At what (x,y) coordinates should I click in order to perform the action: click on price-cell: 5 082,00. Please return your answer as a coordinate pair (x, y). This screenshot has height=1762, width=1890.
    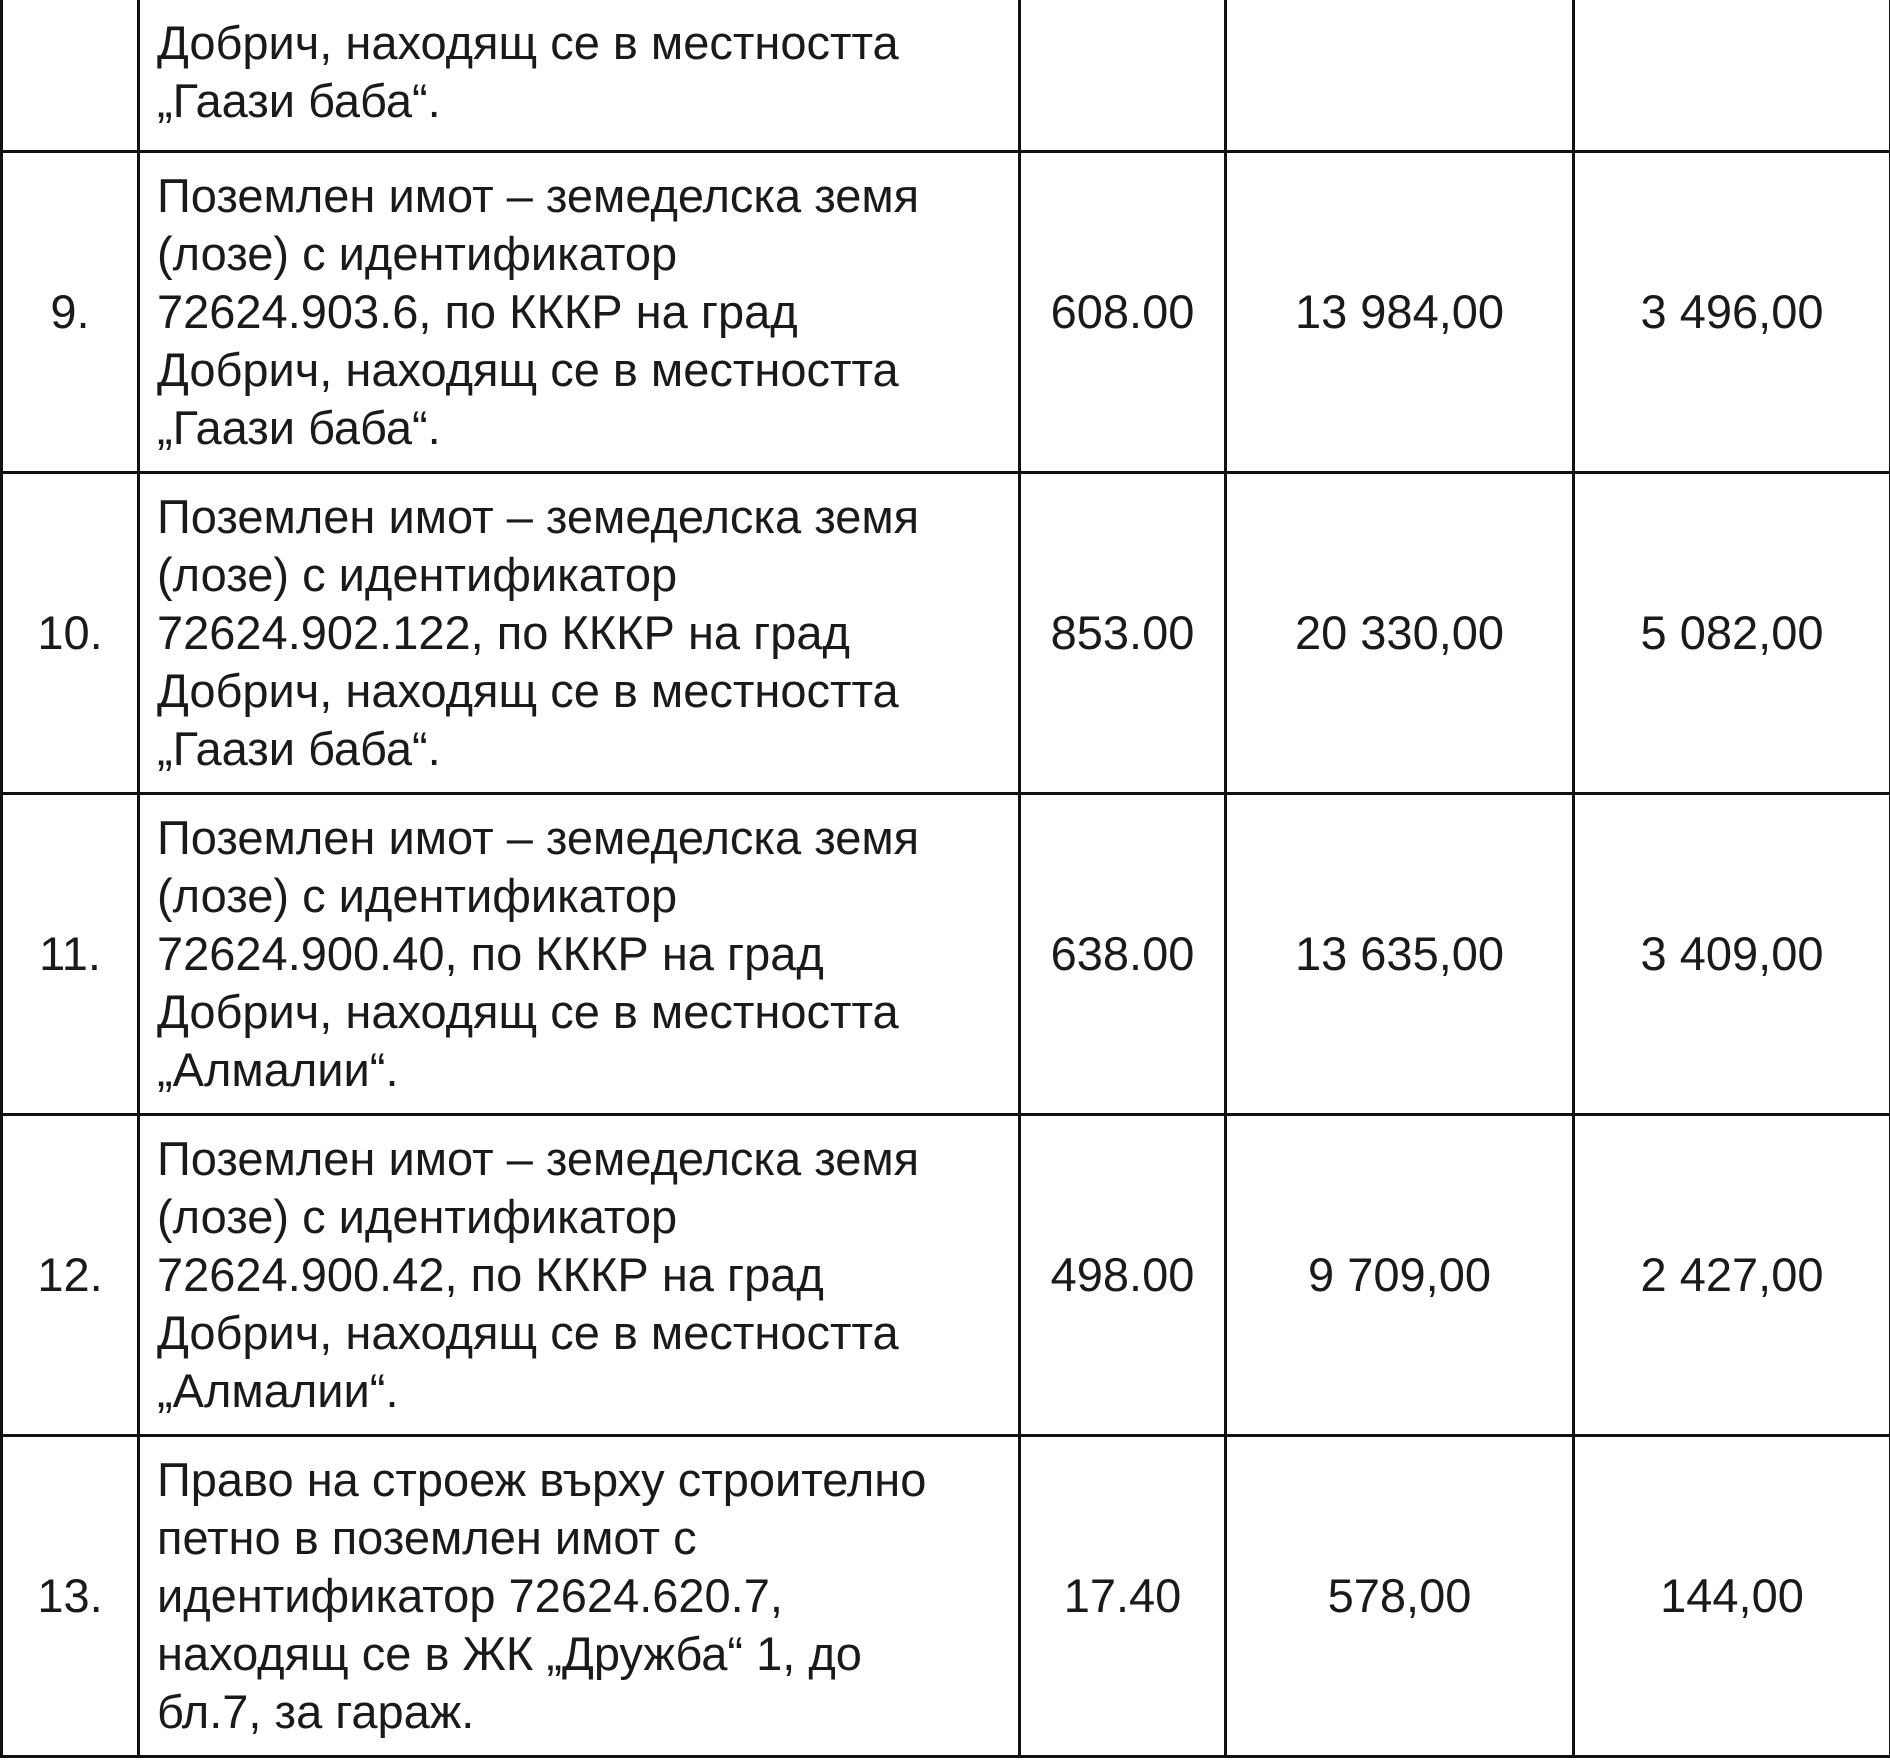
    Looking at the image, I should click on (1731, 633).